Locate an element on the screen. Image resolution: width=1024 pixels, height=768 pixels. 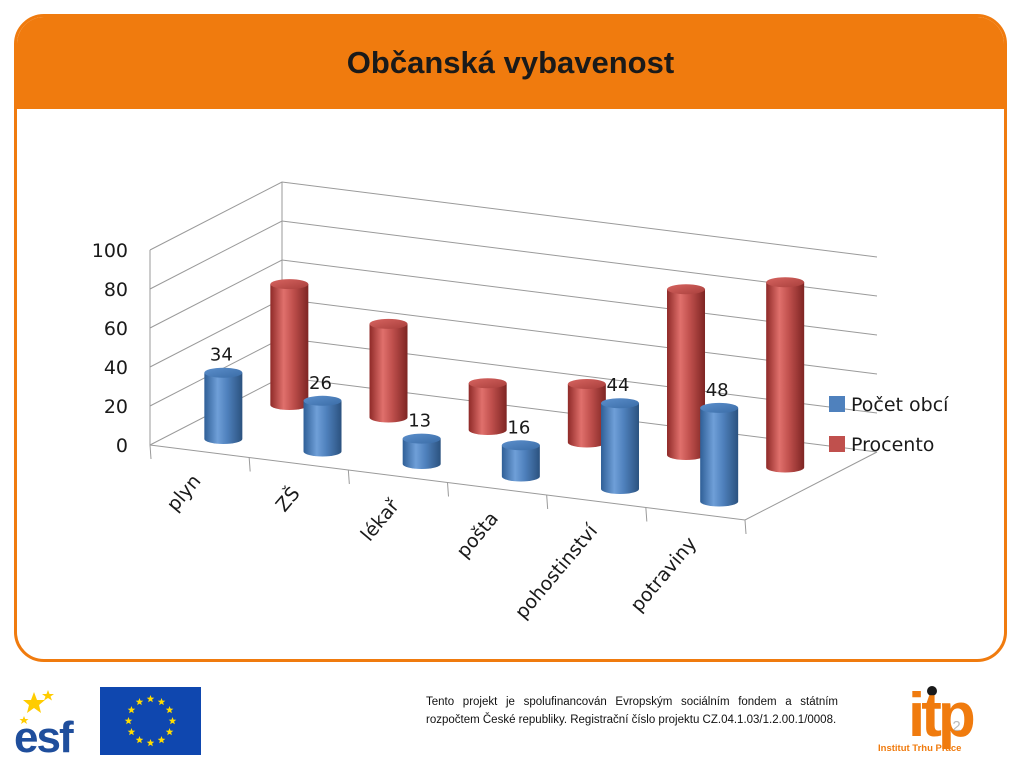
data-label: 34 is located at coordinates (221, 355).